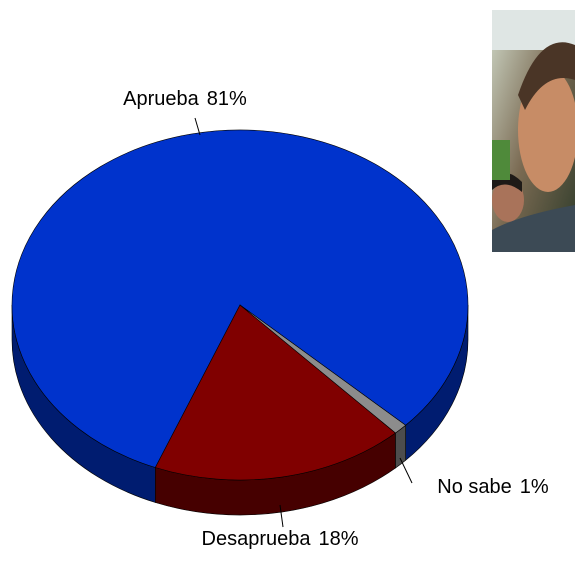 This screenshot has width=575, height=565. I want to click on category-label: Aprueba, so click(161, 99).